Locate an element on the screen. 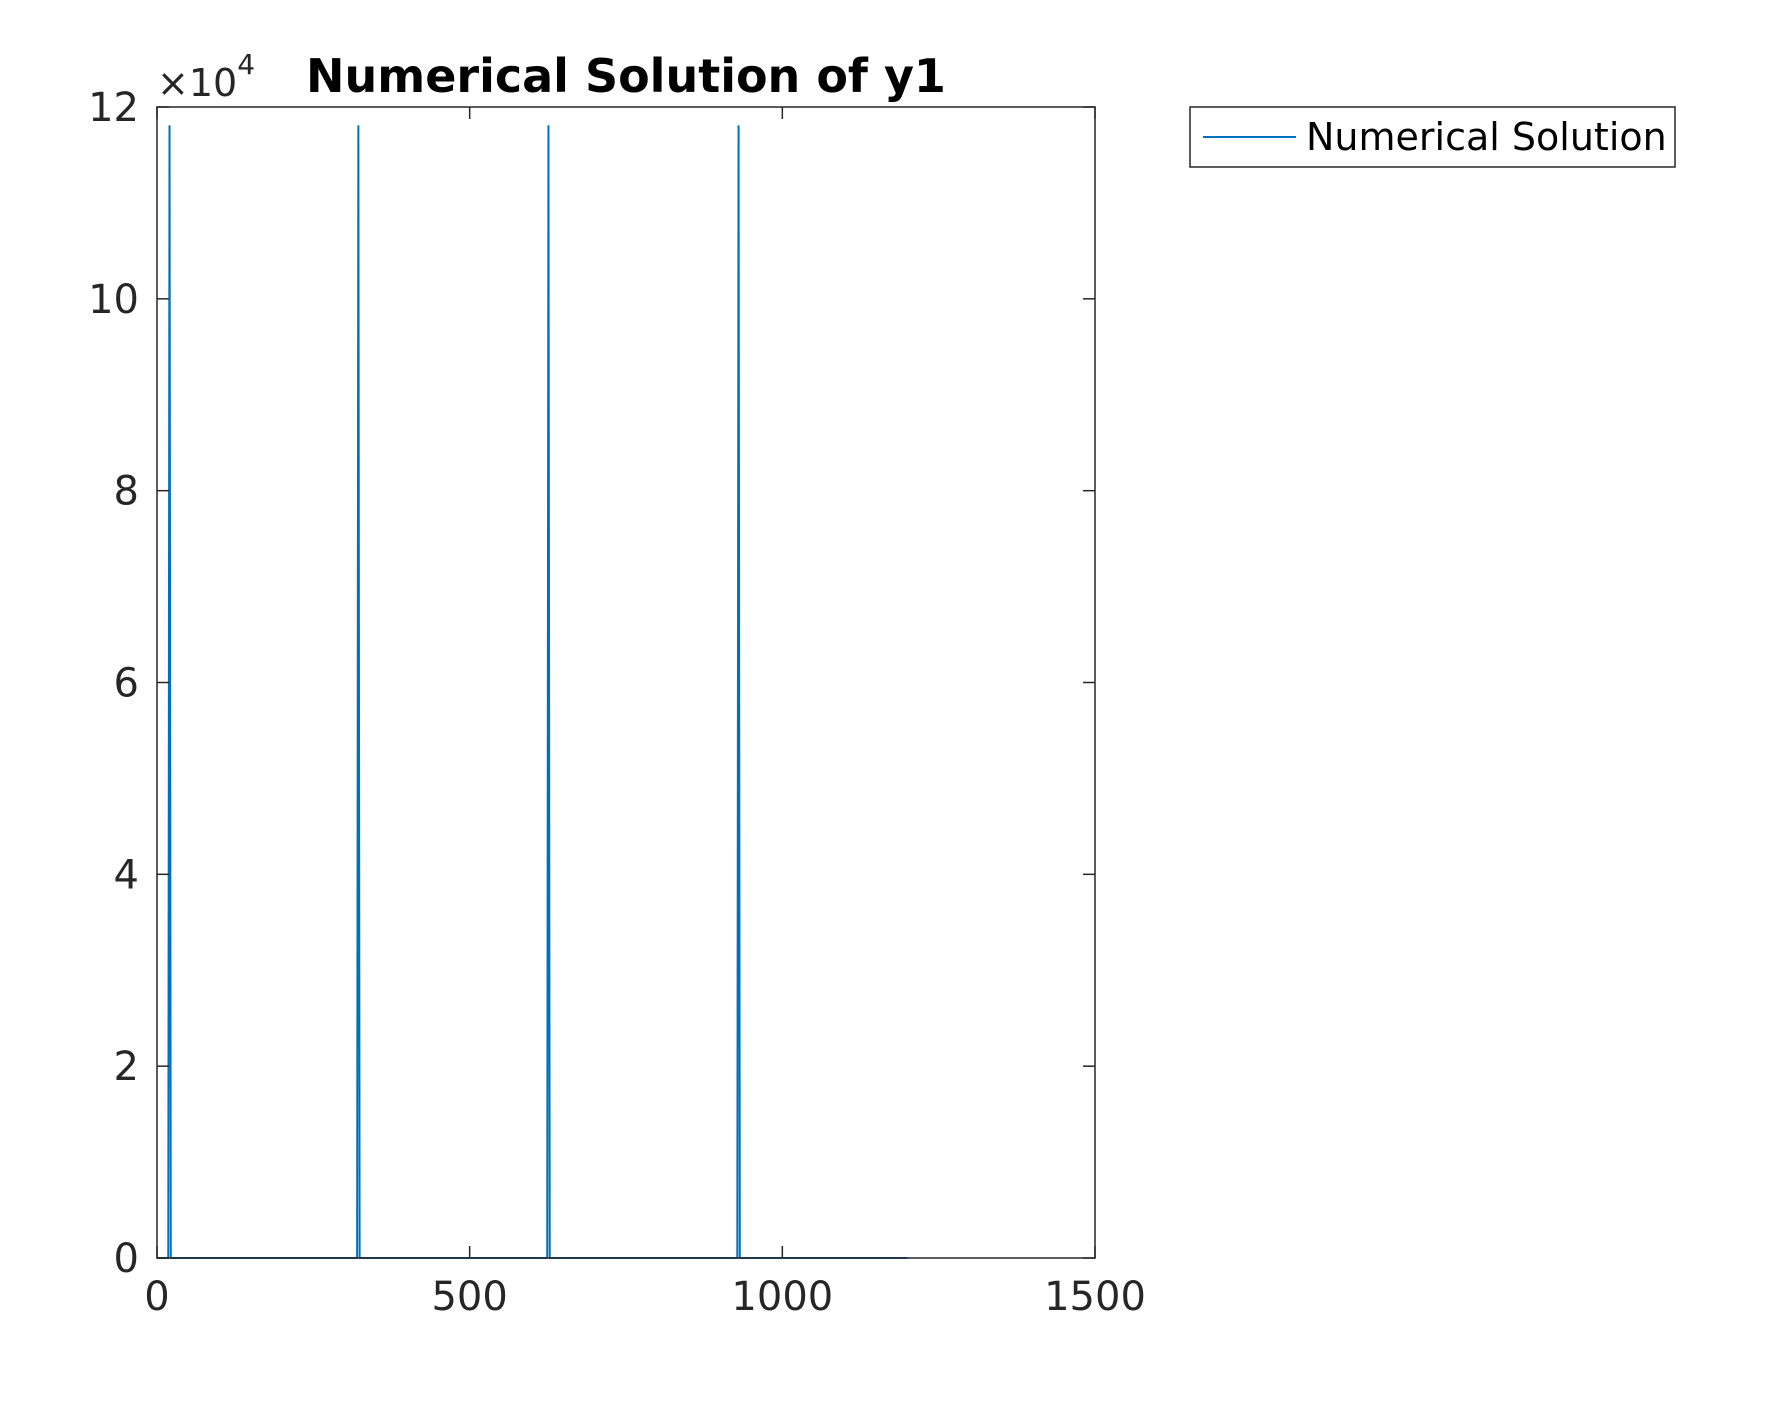  x-tick-label: 1500 is located at coordinates (1095, 1297).